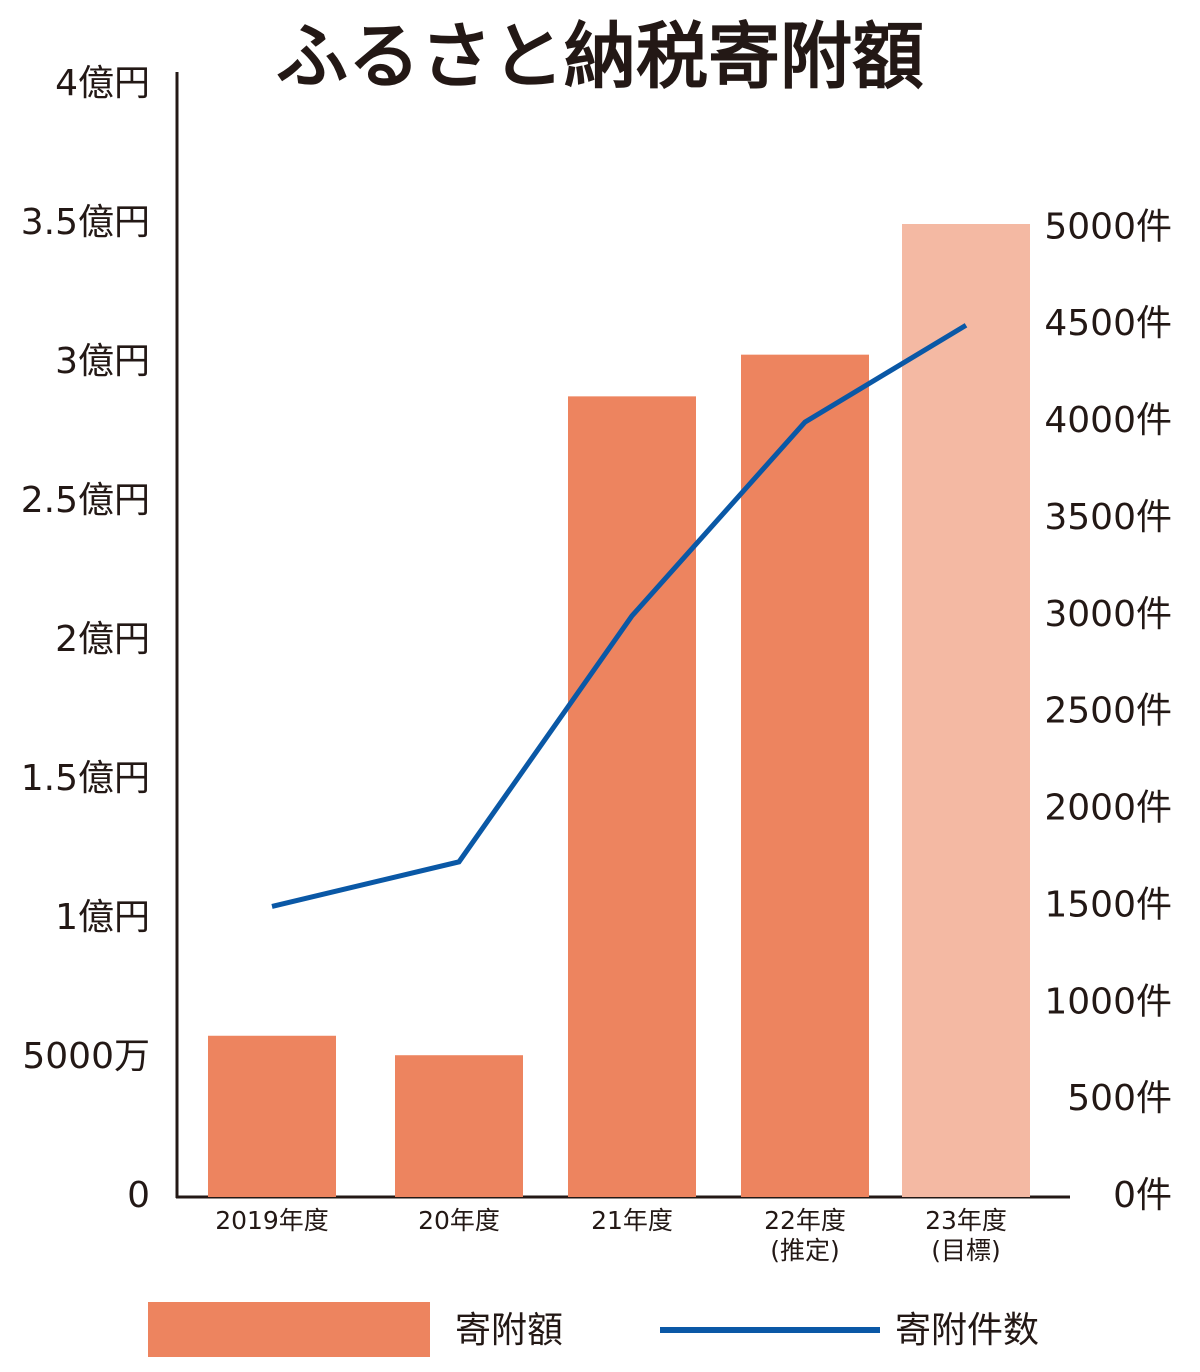  I want to click on y-tick-label: 5000万, so click(86, 1056).